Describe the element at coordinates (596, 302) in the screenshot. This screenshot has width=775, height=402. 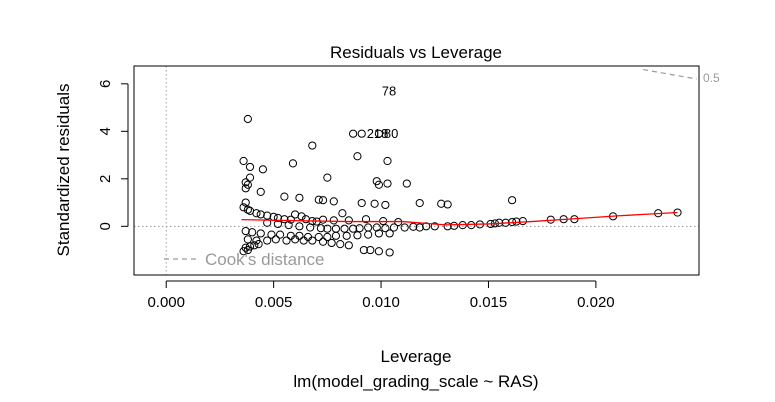
I see `x-axis-tick-label: 0.020` at that location.